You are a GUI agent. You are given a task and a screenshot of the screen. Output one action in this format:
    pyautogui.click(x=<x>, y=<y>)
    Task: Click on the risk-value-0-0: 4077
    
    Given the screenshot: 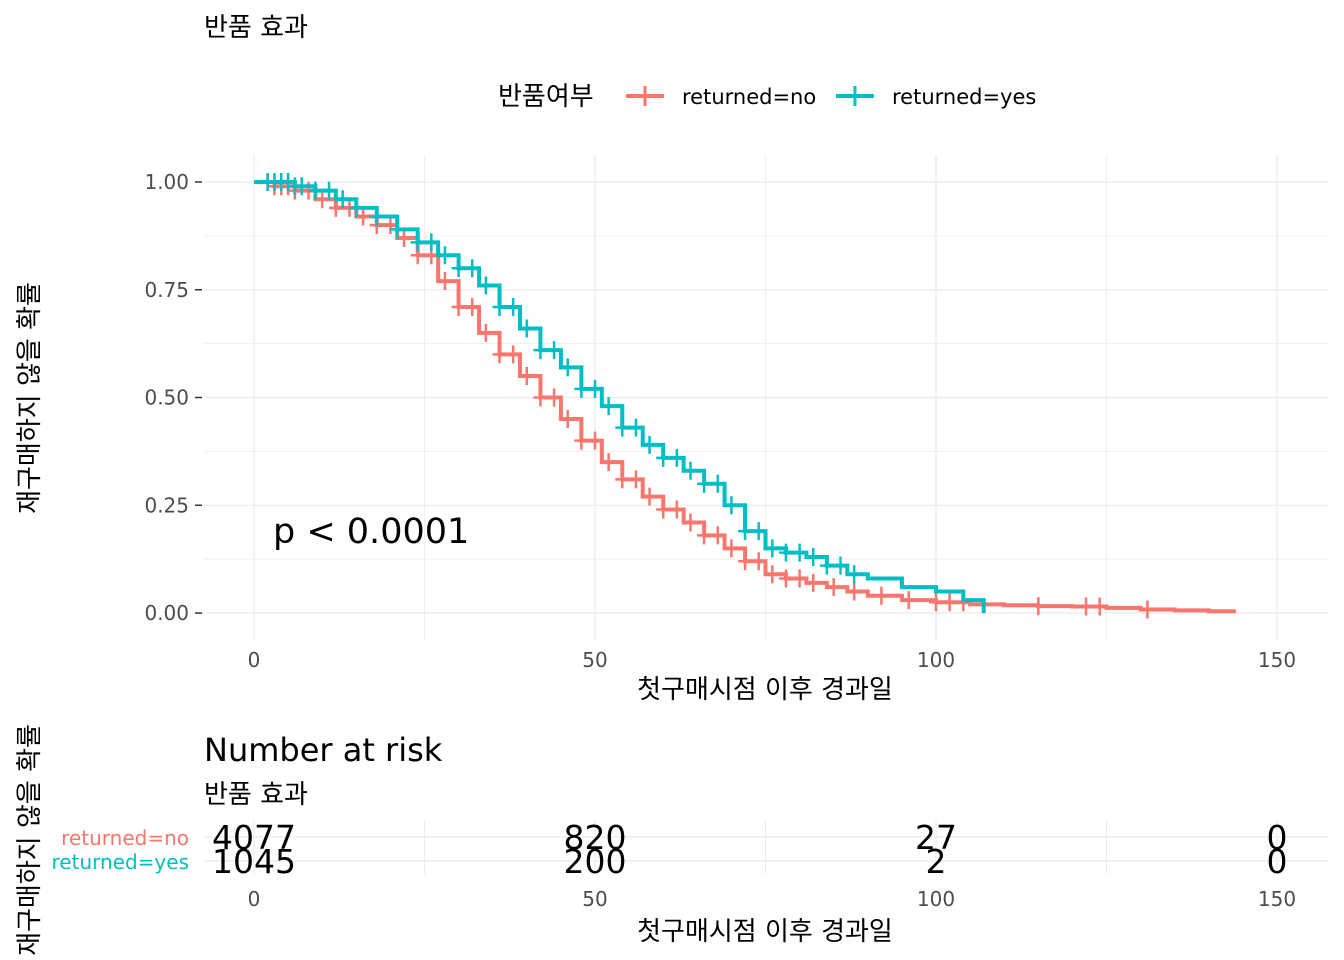 What is the action you would take?
    pyautogui.click(x=254, y=837)
    